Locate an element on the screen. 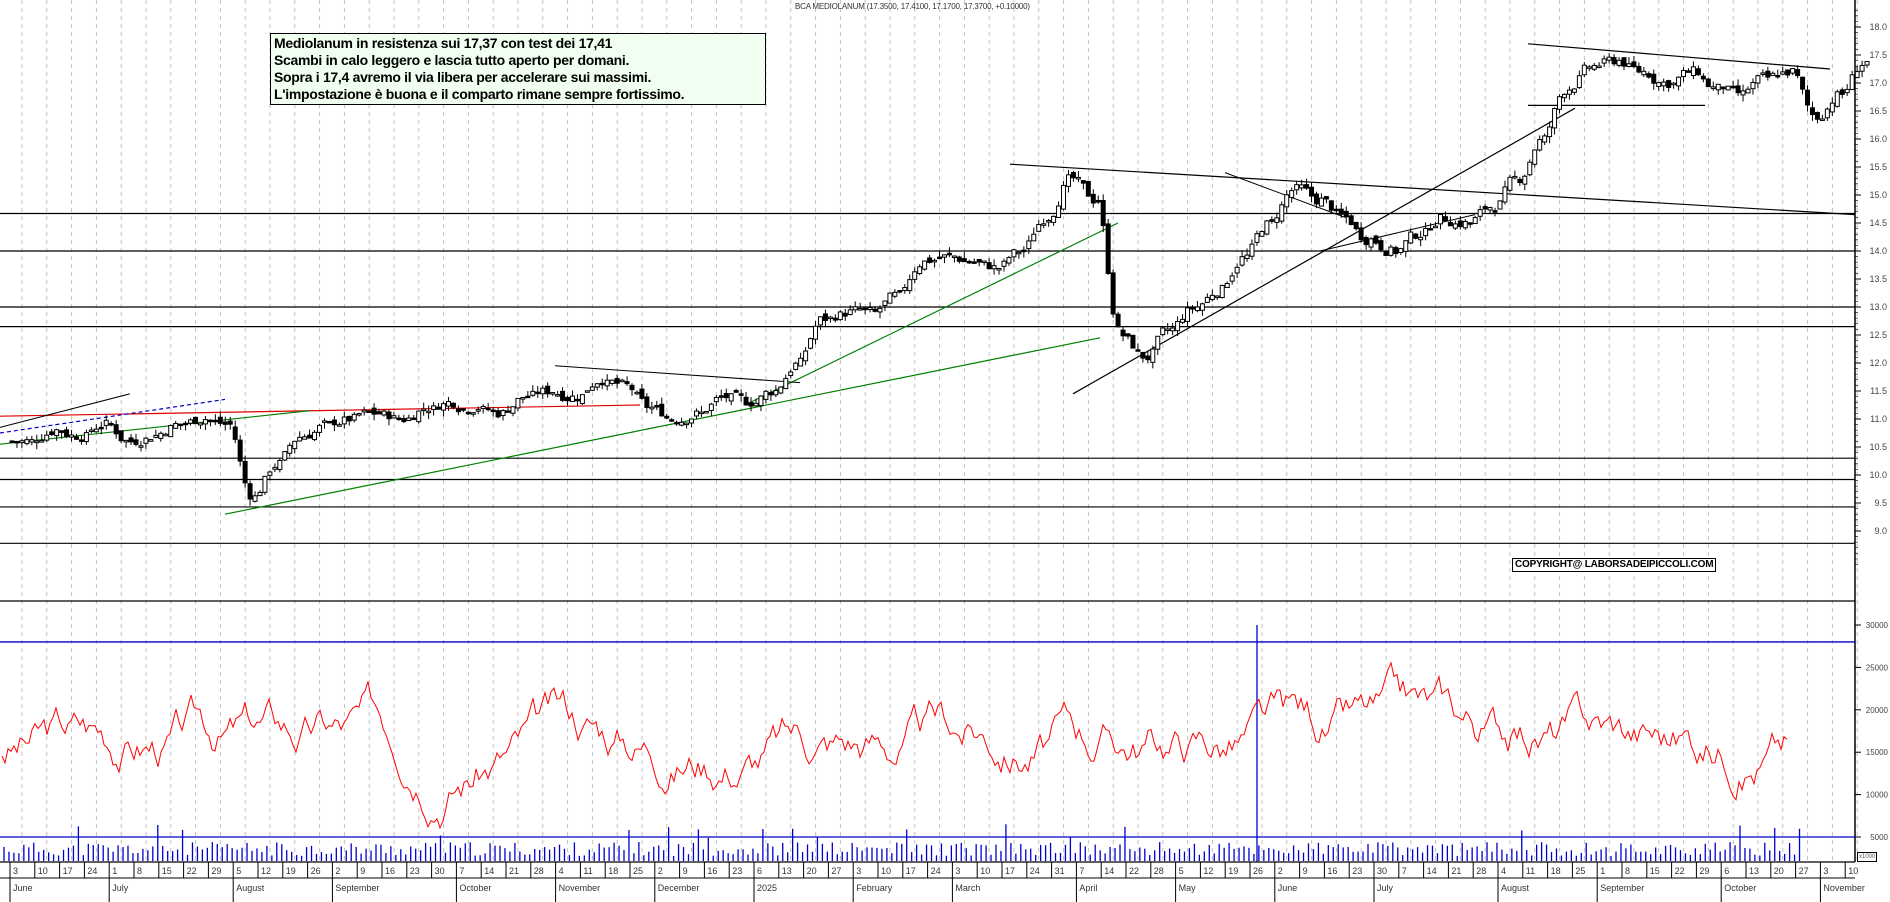 This screenshot has width=1890, height=902. trendline-blue-dashed is located at coordinates (113, 416).